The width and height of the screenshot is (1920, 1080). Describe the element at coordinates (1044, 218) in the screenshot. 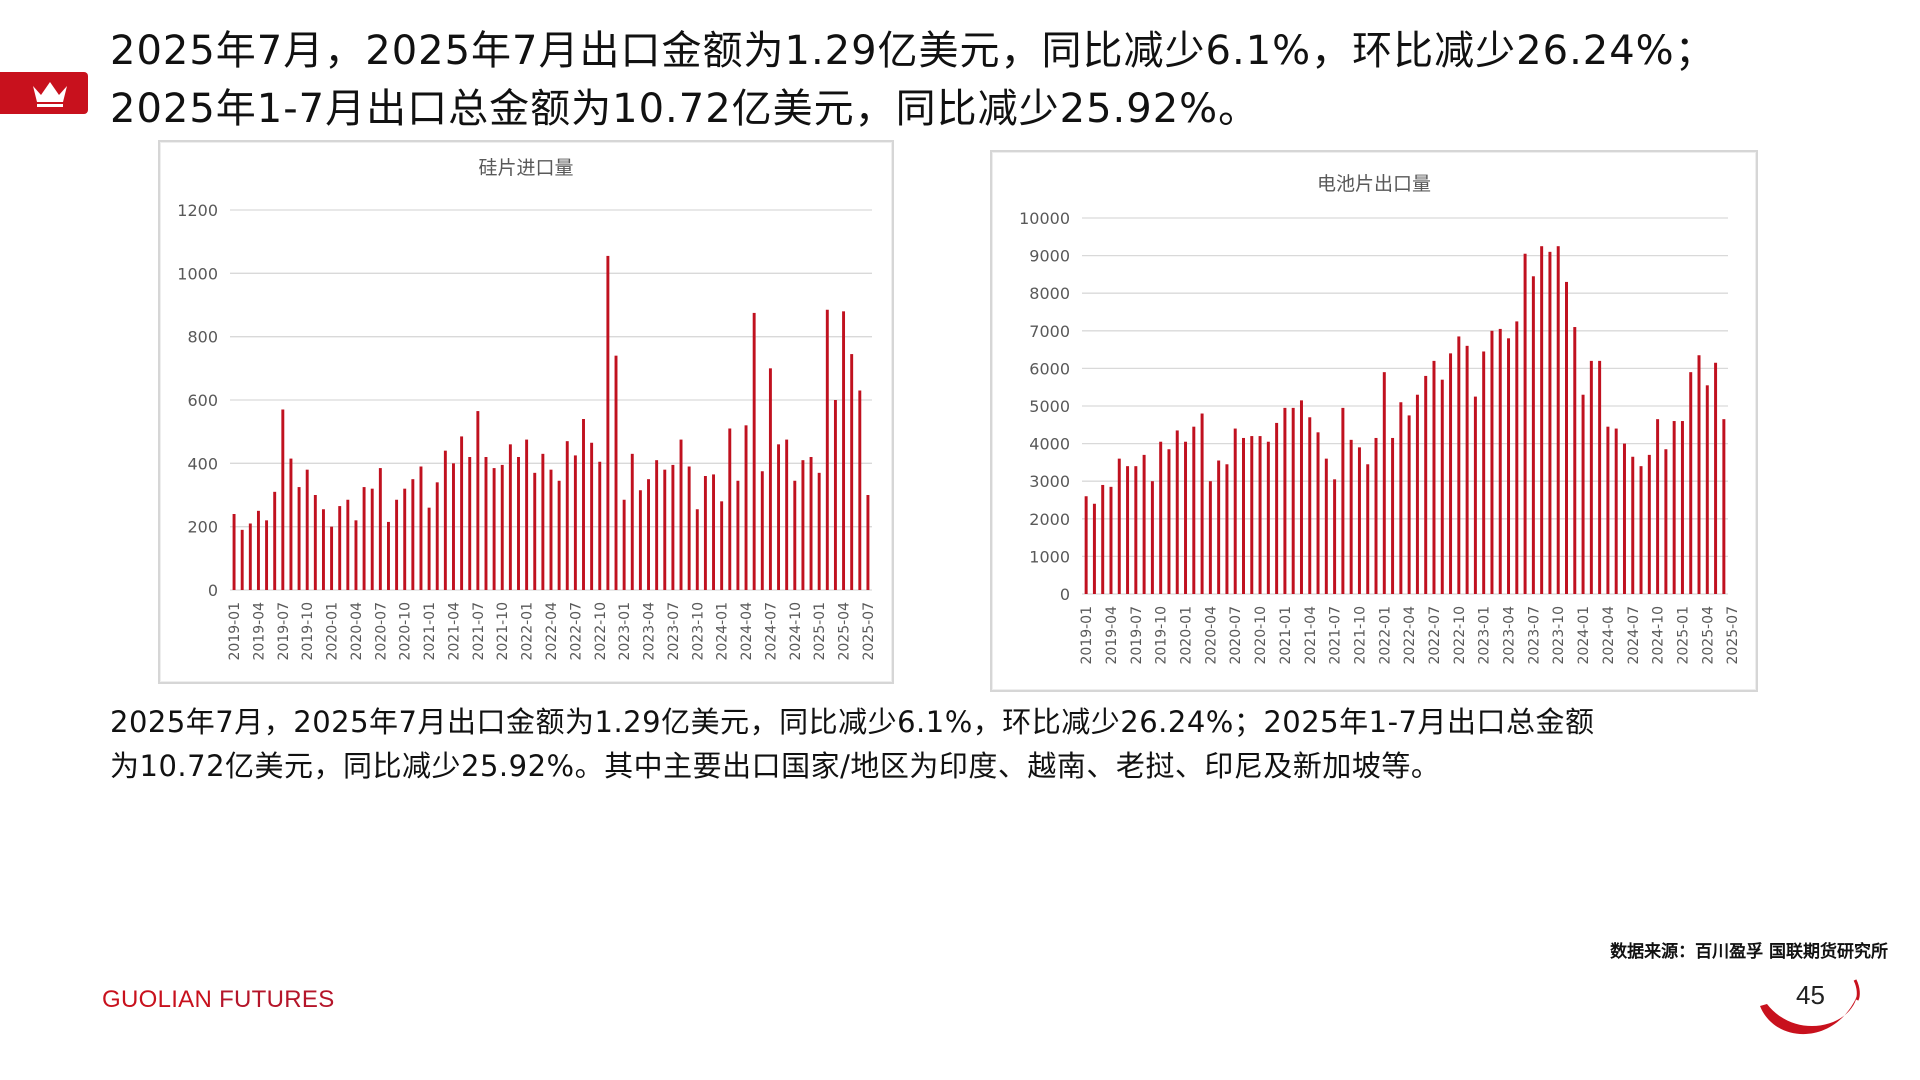

I see `y-tick-label: 10000` at that location.